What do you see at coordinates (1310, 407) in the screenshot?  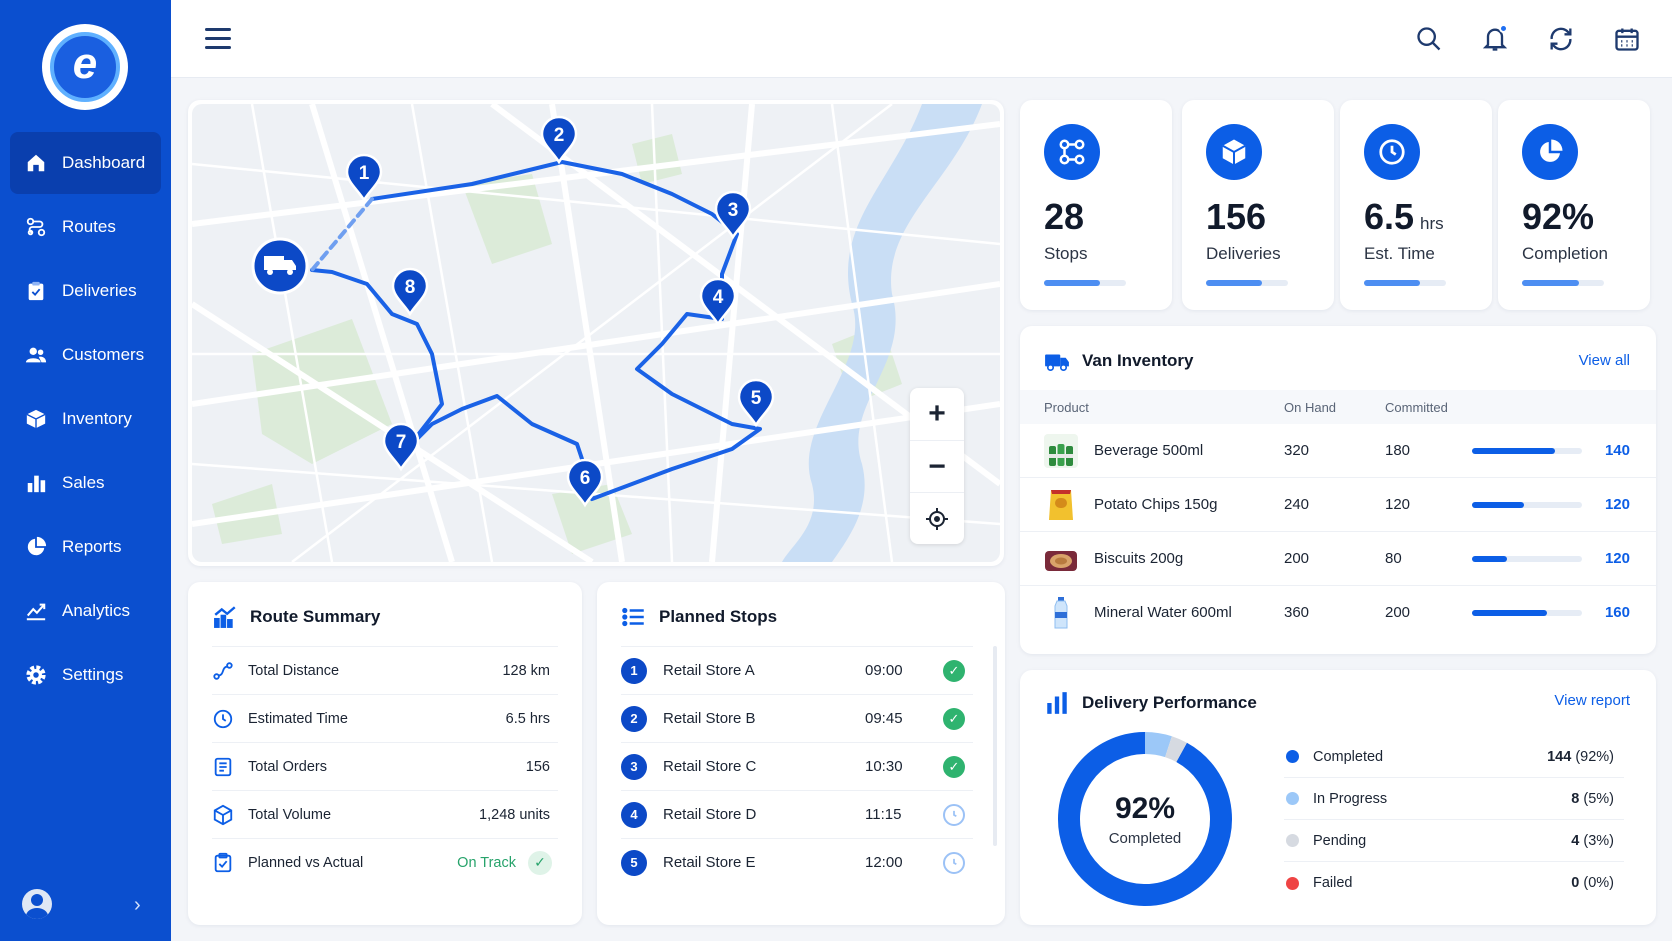 I see `column-header-on-hand: On Hand` at bounding box center [1310, 407].